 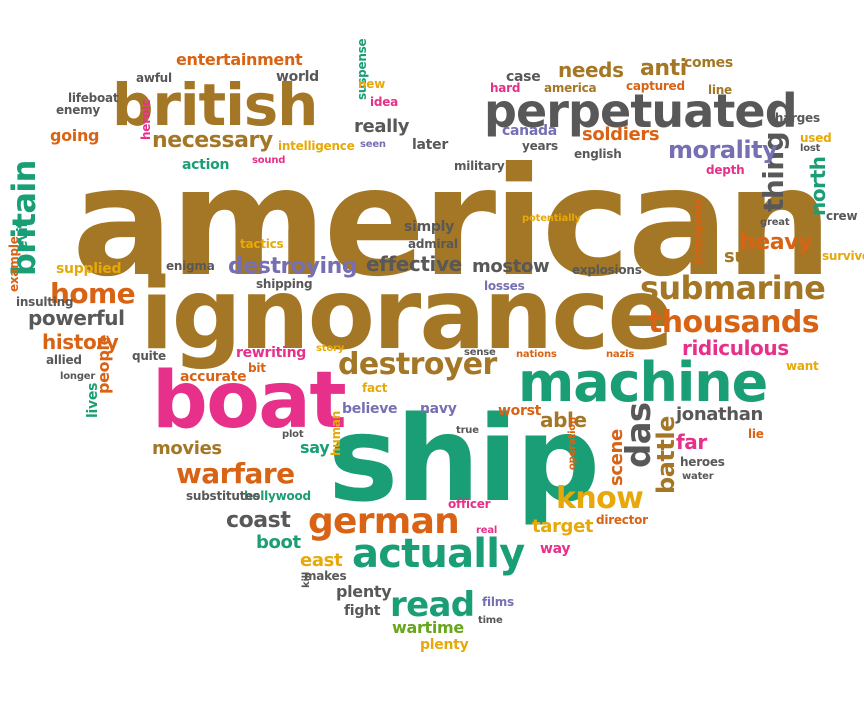 What do you see at coordinates (776, 242) in the screenshot?
I see `word-heavy: heavy` at bounding box center [776, 242].